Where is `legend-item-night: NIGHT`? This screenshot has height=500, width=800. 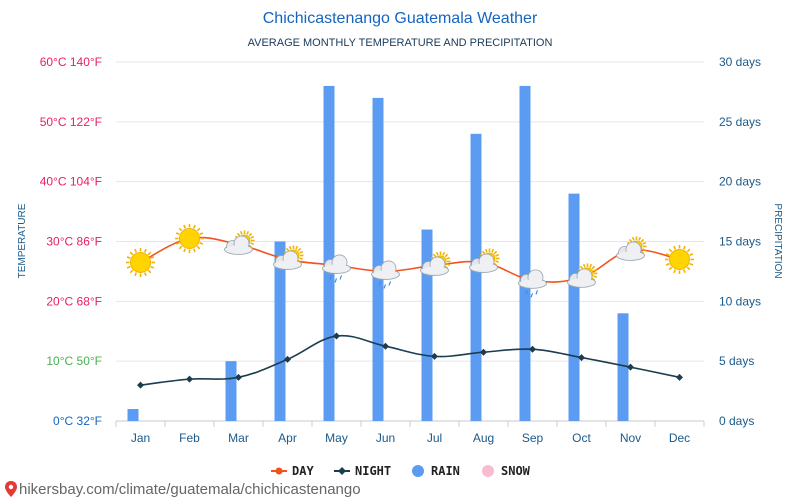 legend-item-night: NIGHT is located at coordinates (362, 471).